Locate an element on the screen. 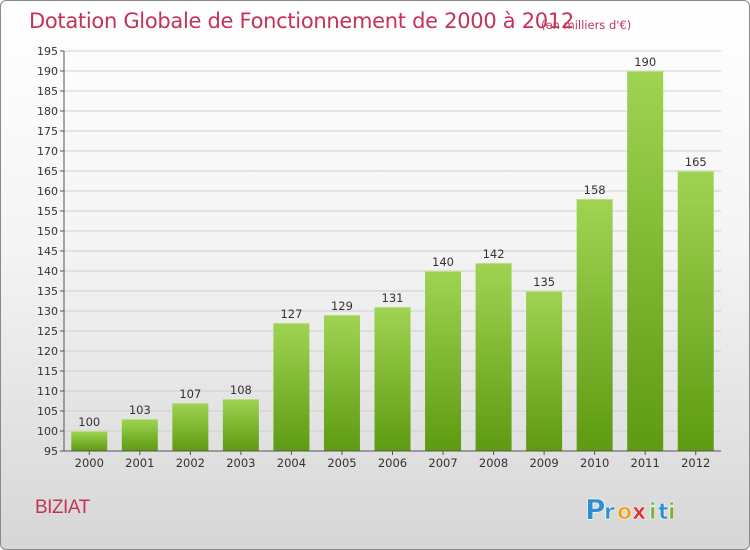  y-tick-label: 95 is located at coordinates (51, 451).